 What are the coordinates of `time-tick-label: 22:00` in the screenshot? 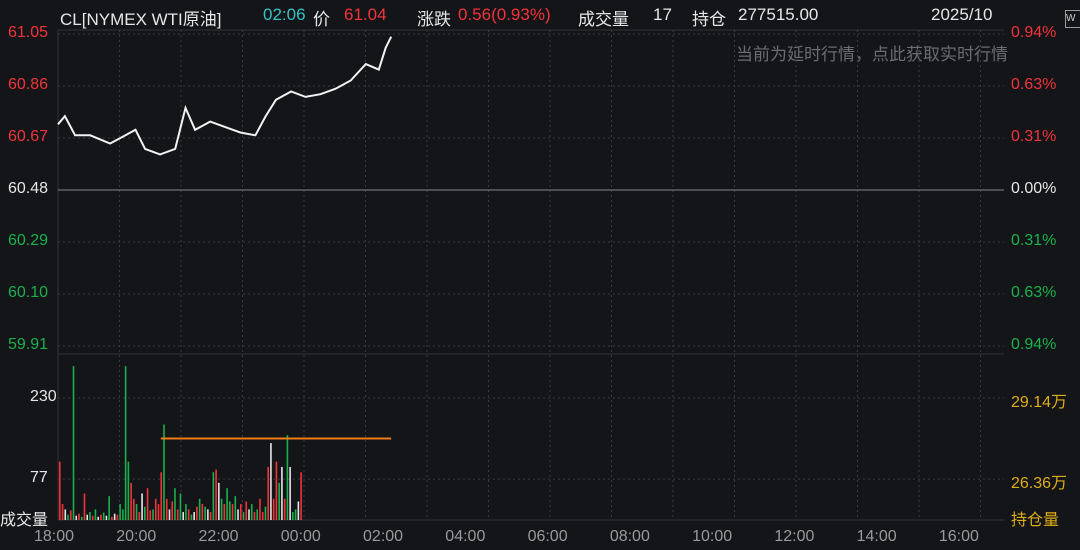 It's located at (218, 536).